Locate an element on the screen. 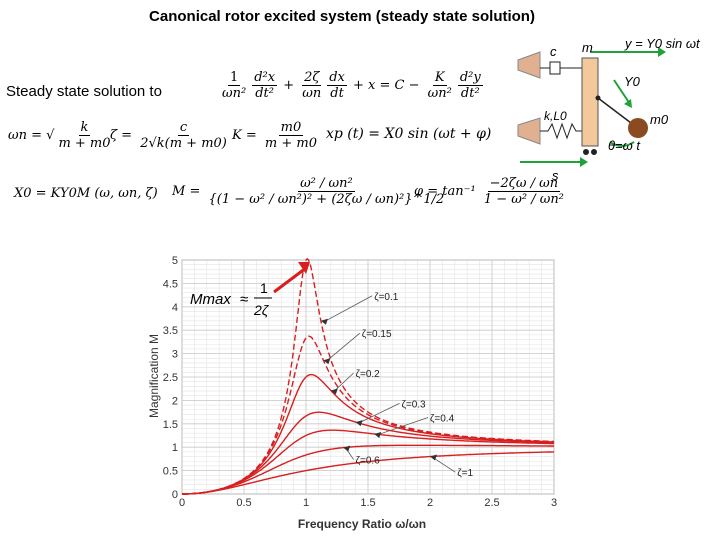  x0-definition: X0 = KY0M (ω, ωn, ζ) is located at coordinates (86, 193).